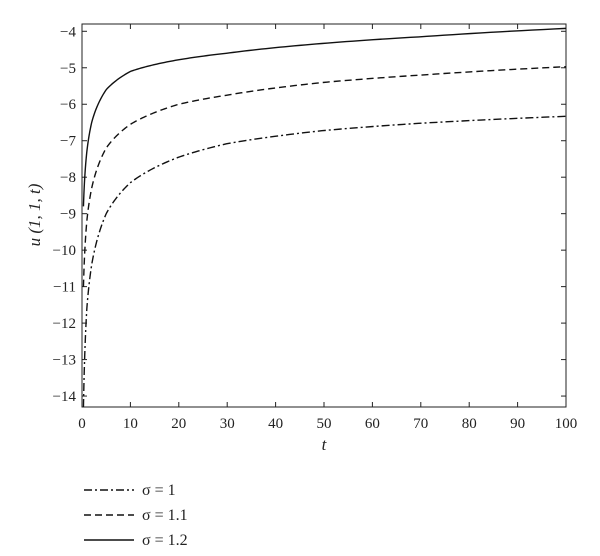 The width and height of the screenshot is (600, 556). What do you see at coordinates (159, 490) in the screenshot?
I see `legend-label: σ = 1` at bounding box center [159, 490].